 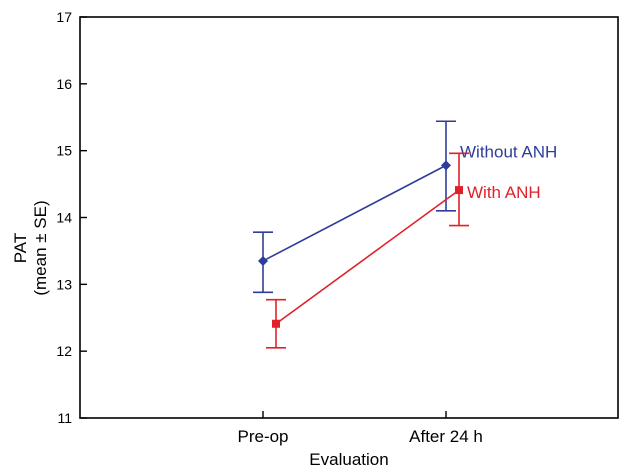 I want to click on y-tick-label: 11, so click(x=64, y=418).